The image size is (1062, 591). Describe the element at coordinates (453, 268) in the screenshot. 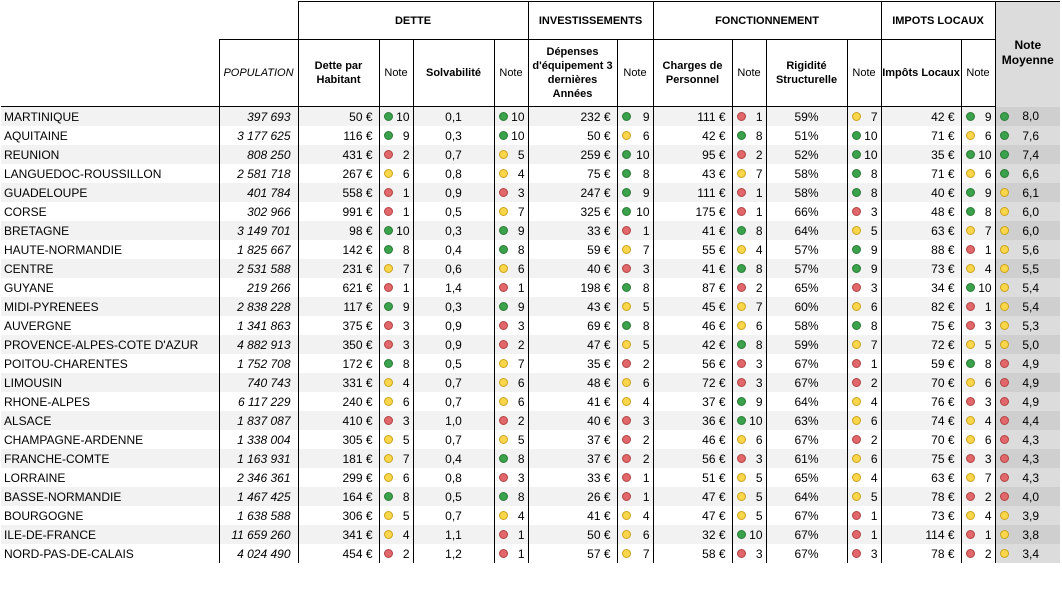

I see `solvabilite-cell-value: 0,6` at that location.